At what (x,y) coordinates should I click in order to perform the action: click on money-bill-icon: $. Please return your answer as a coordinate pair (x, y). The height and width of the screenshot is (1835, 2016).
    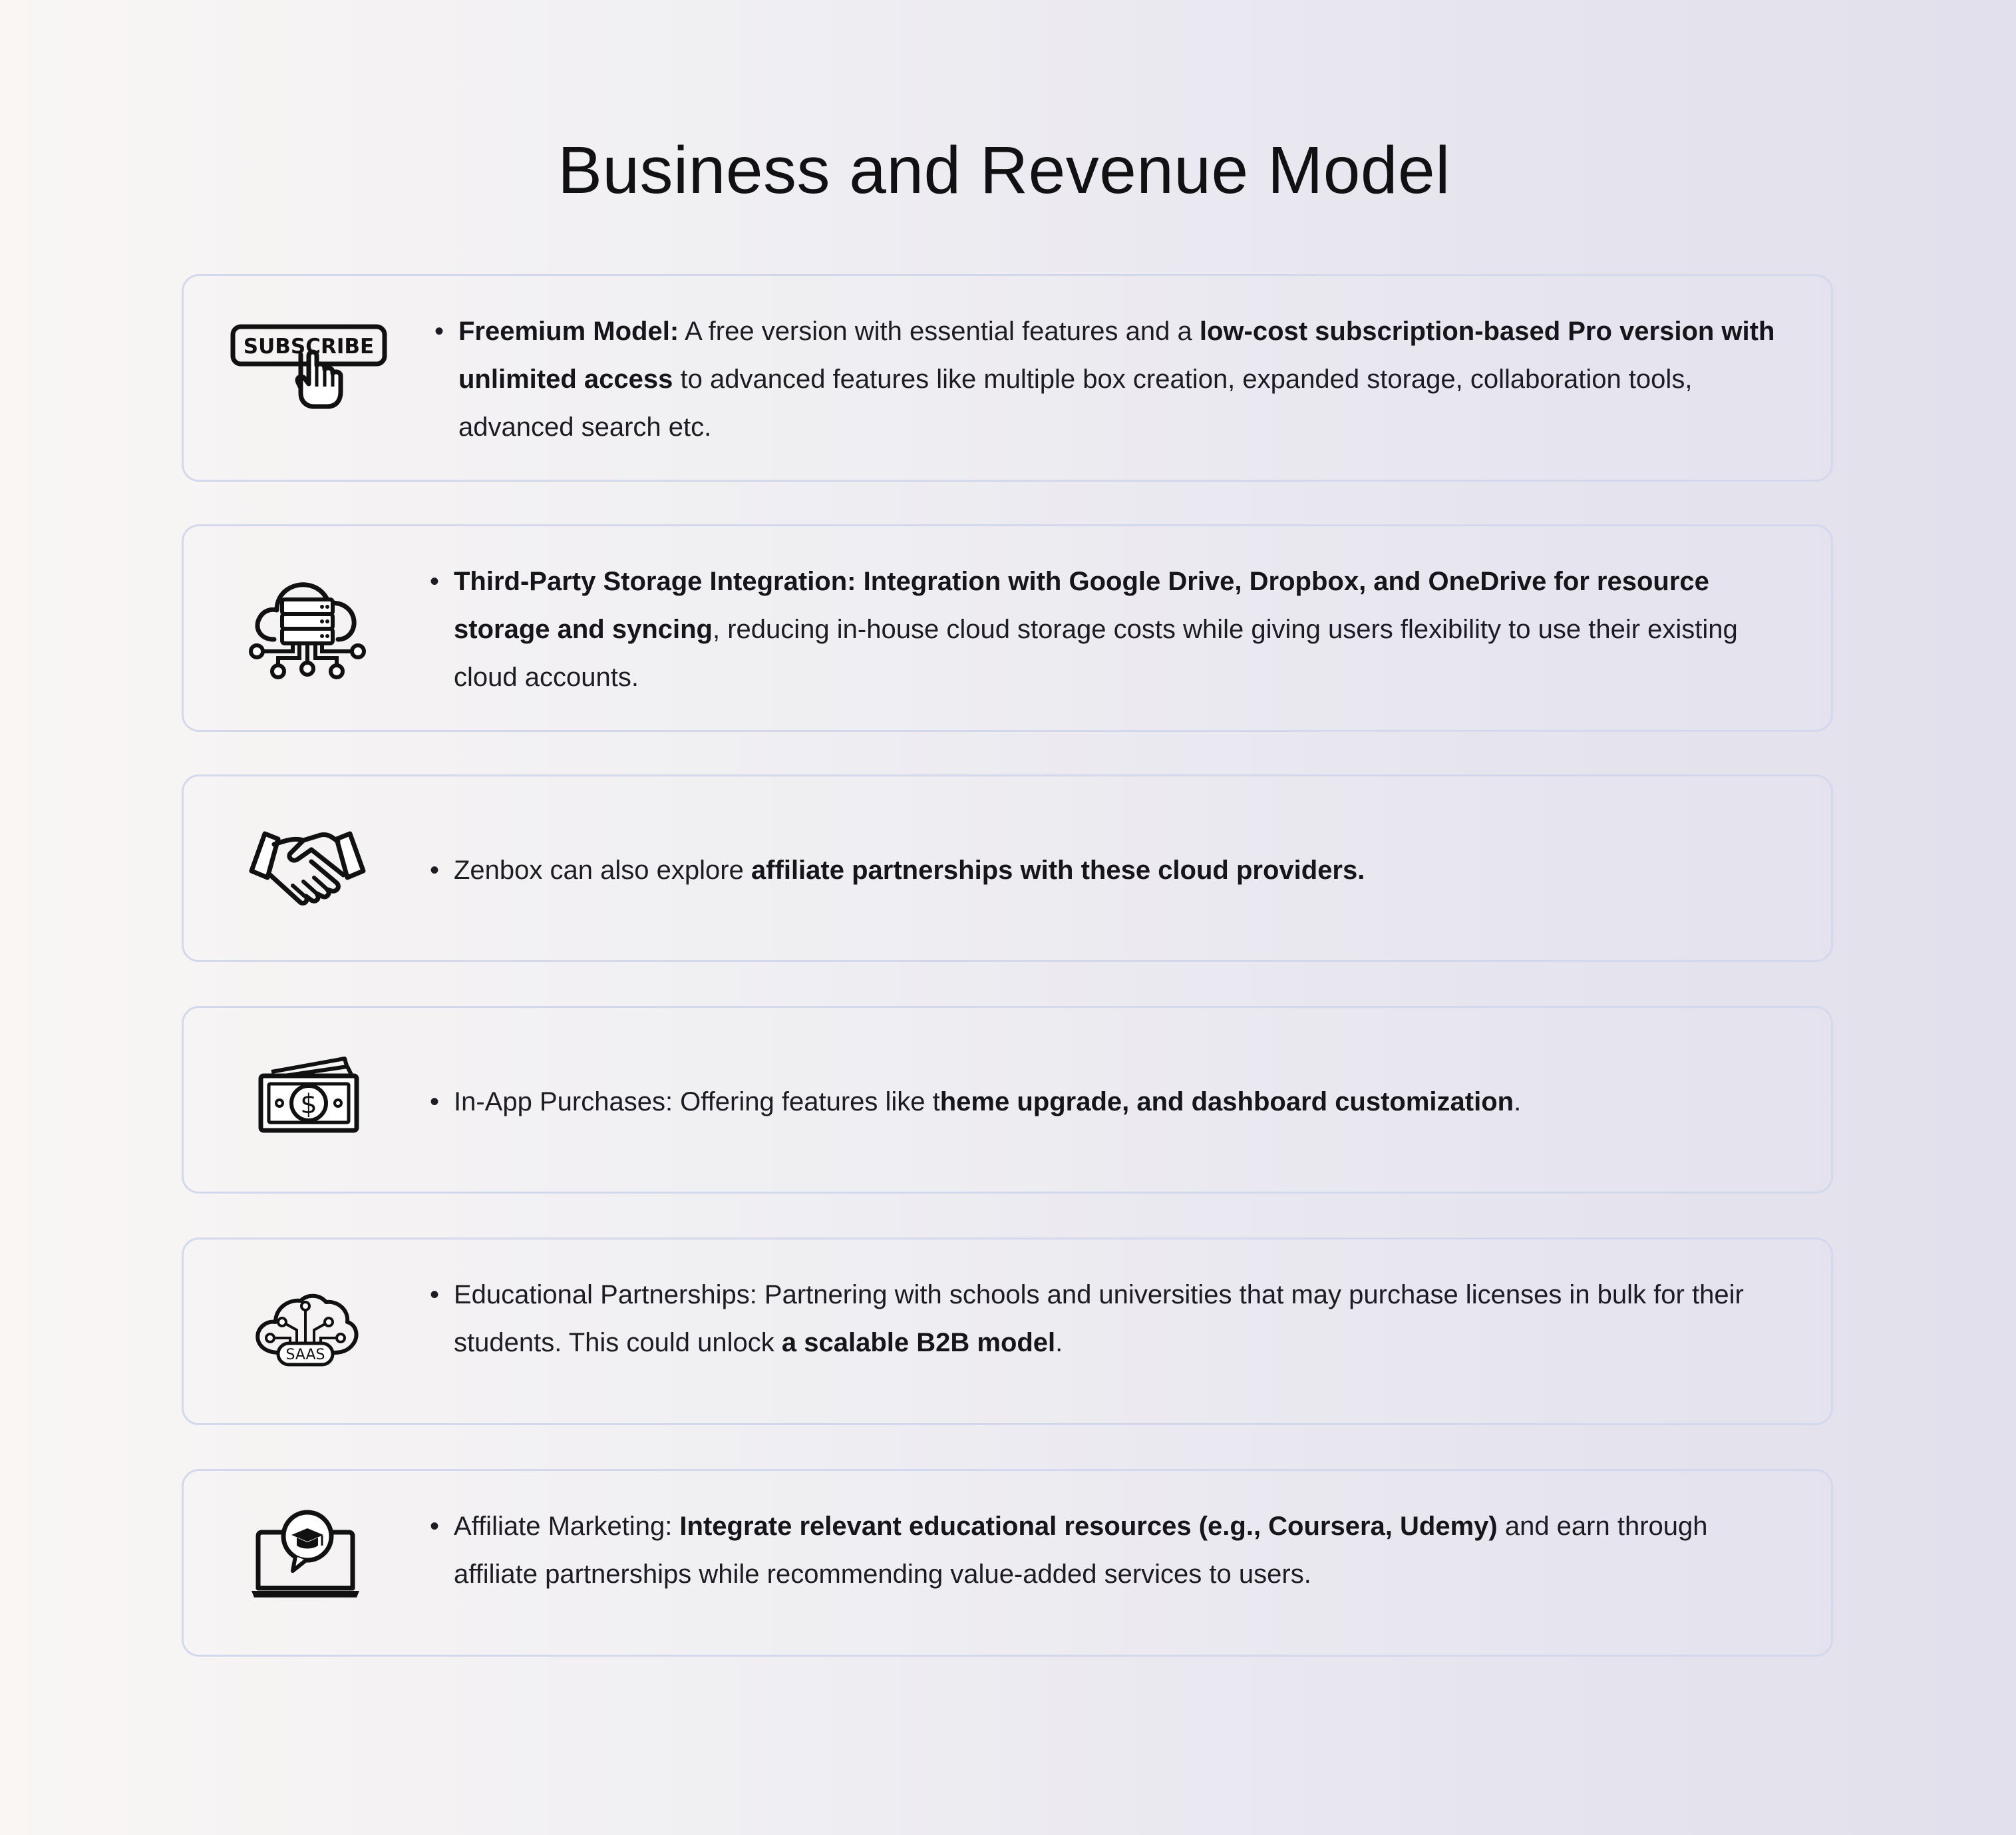
    Looking at the image, I should click on (309, 1096).